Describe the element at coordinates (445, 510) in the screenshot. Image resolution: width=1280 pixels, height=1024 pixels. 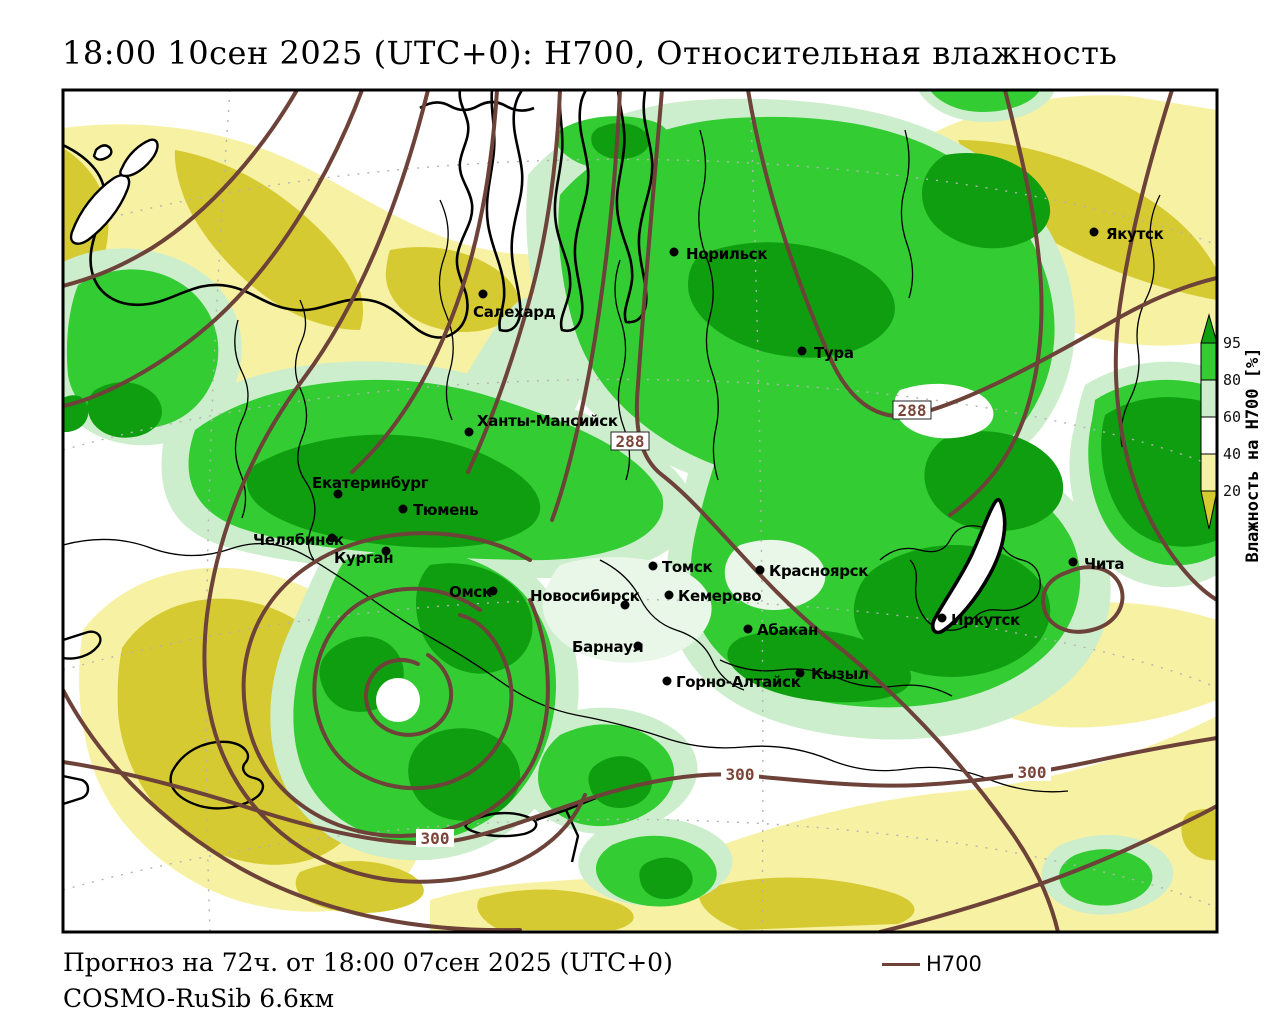
I see `city-label: Тюмень` at that location.